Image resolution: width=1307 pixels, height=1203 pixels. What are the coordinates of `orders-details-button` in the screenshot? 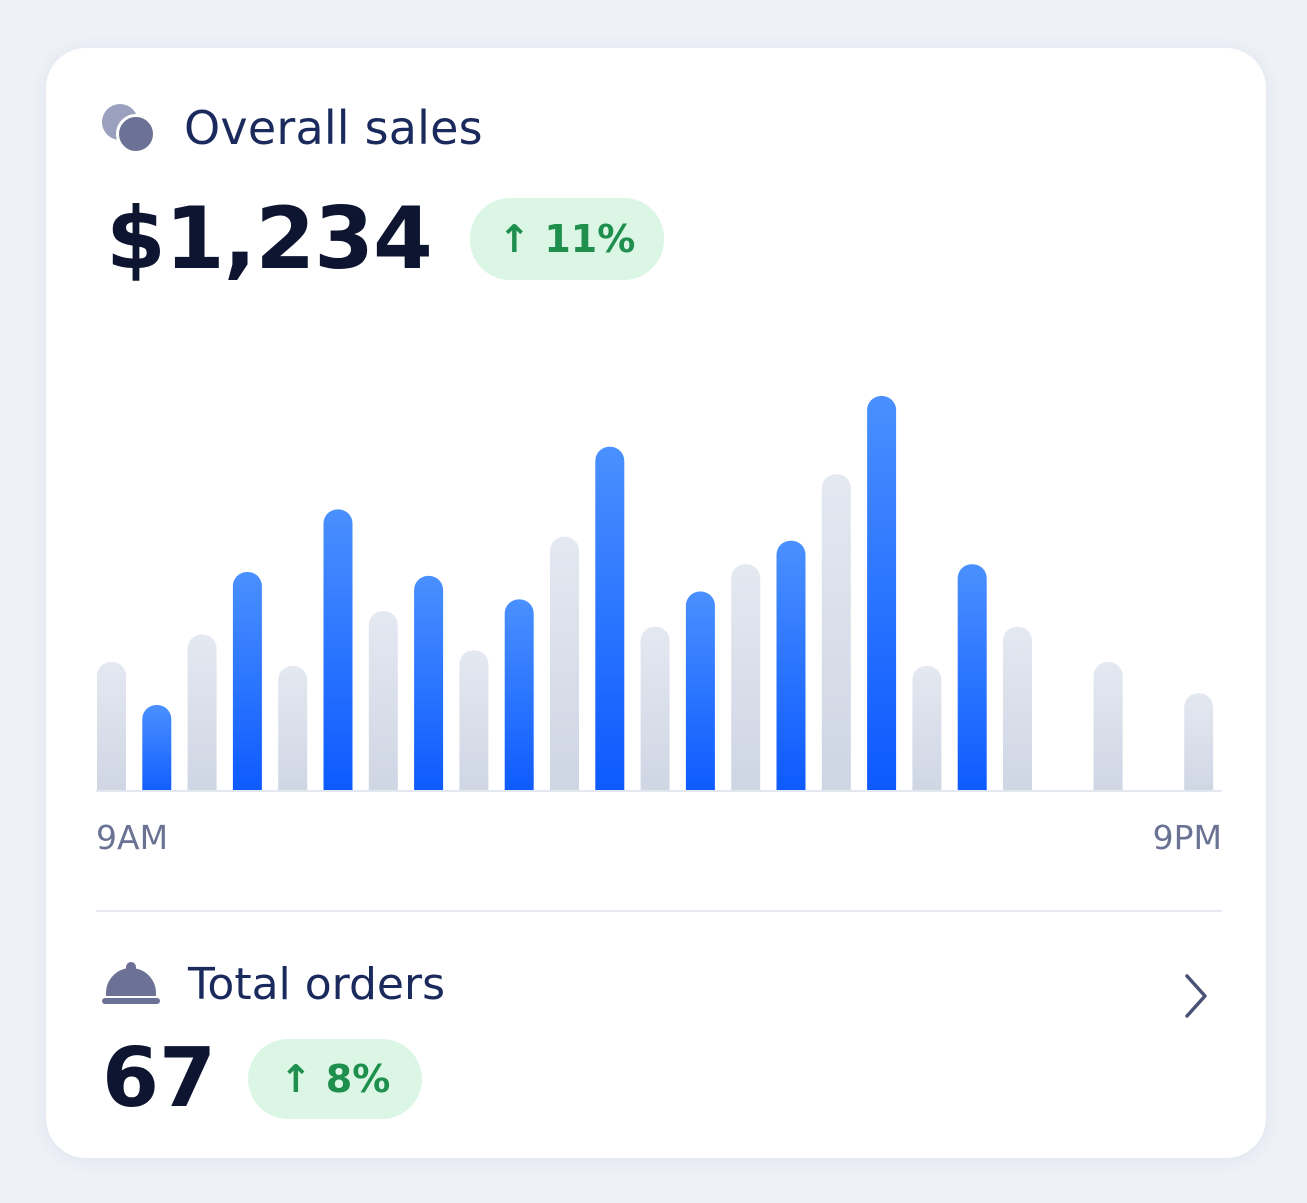 It's located at (1196, 996).